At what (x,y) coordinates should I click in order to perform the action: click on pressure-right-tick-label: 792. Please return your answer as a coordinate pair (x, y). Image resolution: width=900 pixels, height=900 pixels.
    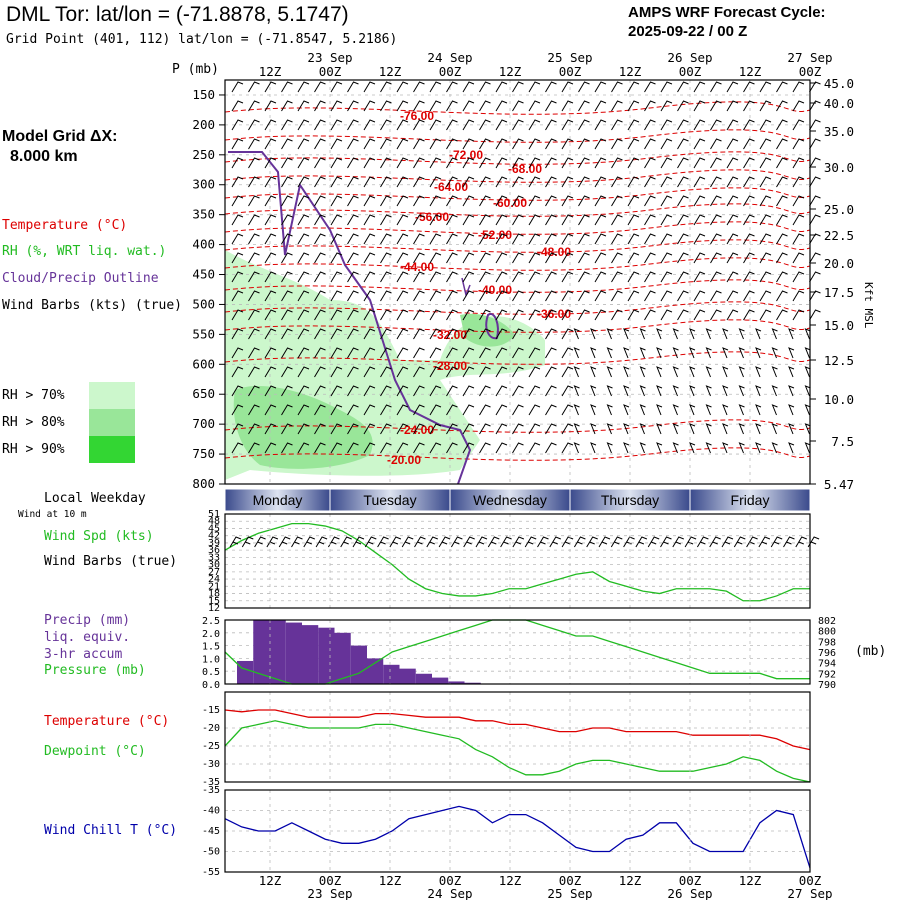
    Looking at the image, I should click on (827, 674).